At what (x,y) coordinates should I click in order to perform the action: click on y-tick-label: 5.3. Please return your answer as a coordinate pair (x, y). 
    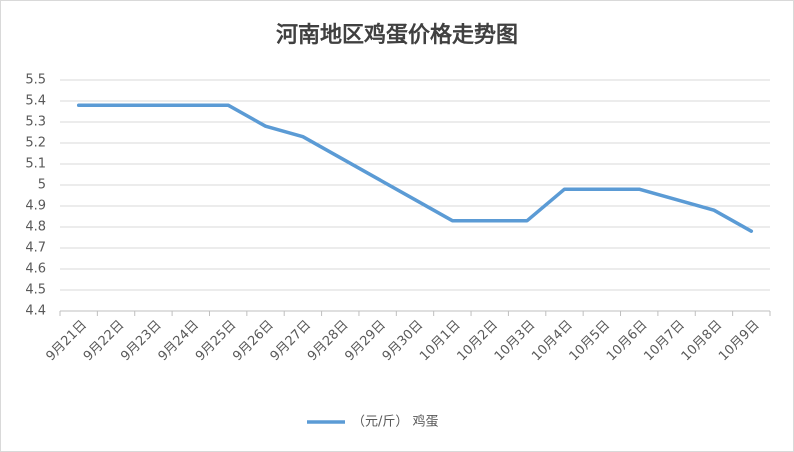
    Looking at the image, I should click on (35, 122).